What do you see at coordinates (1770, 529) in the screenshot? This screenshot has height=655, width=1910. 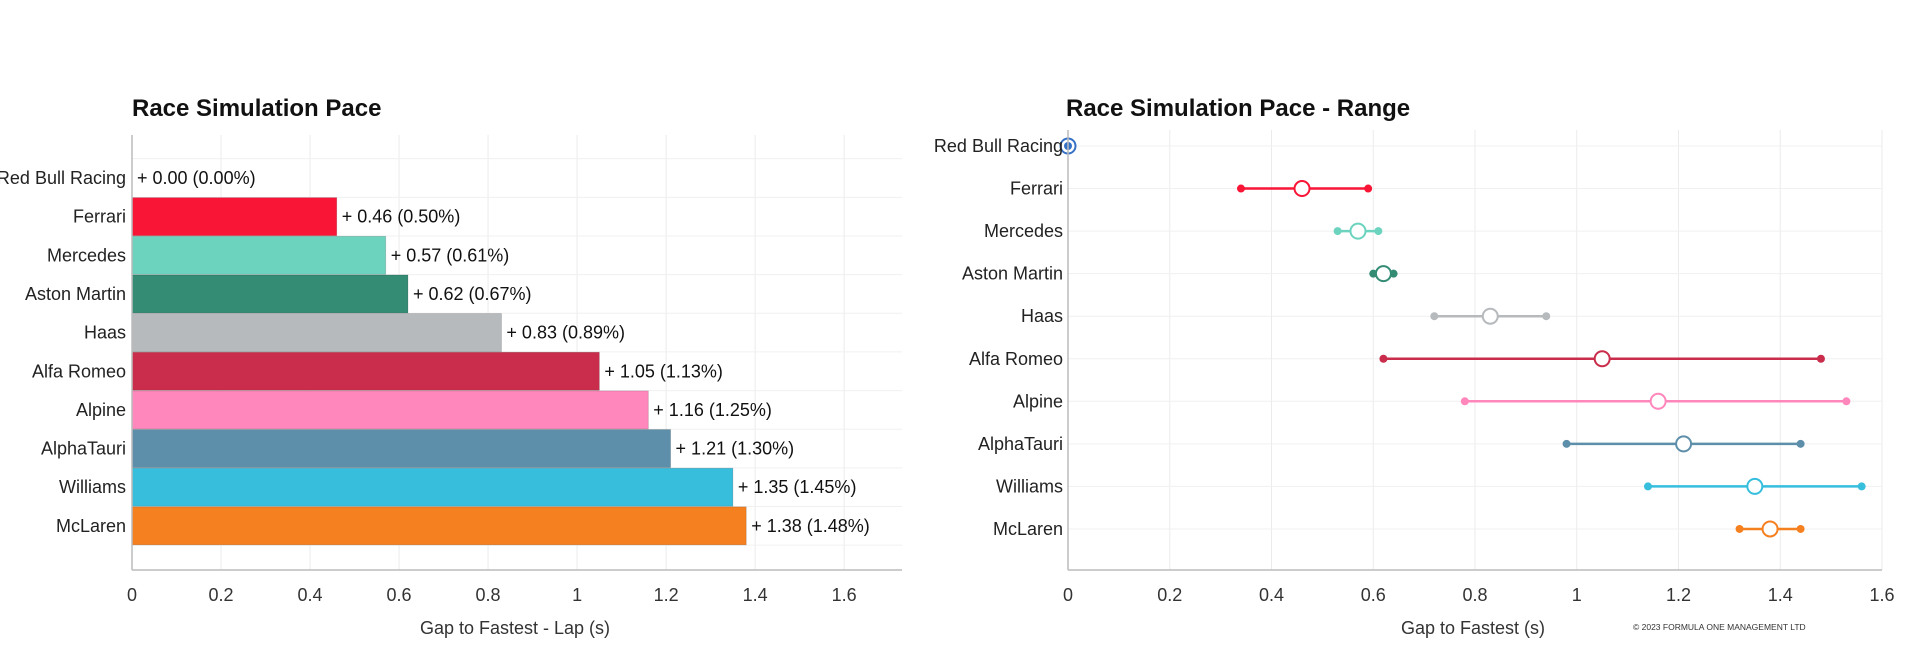 I see `range-mid-point-mclaren` at bounding box center [1770, 529].